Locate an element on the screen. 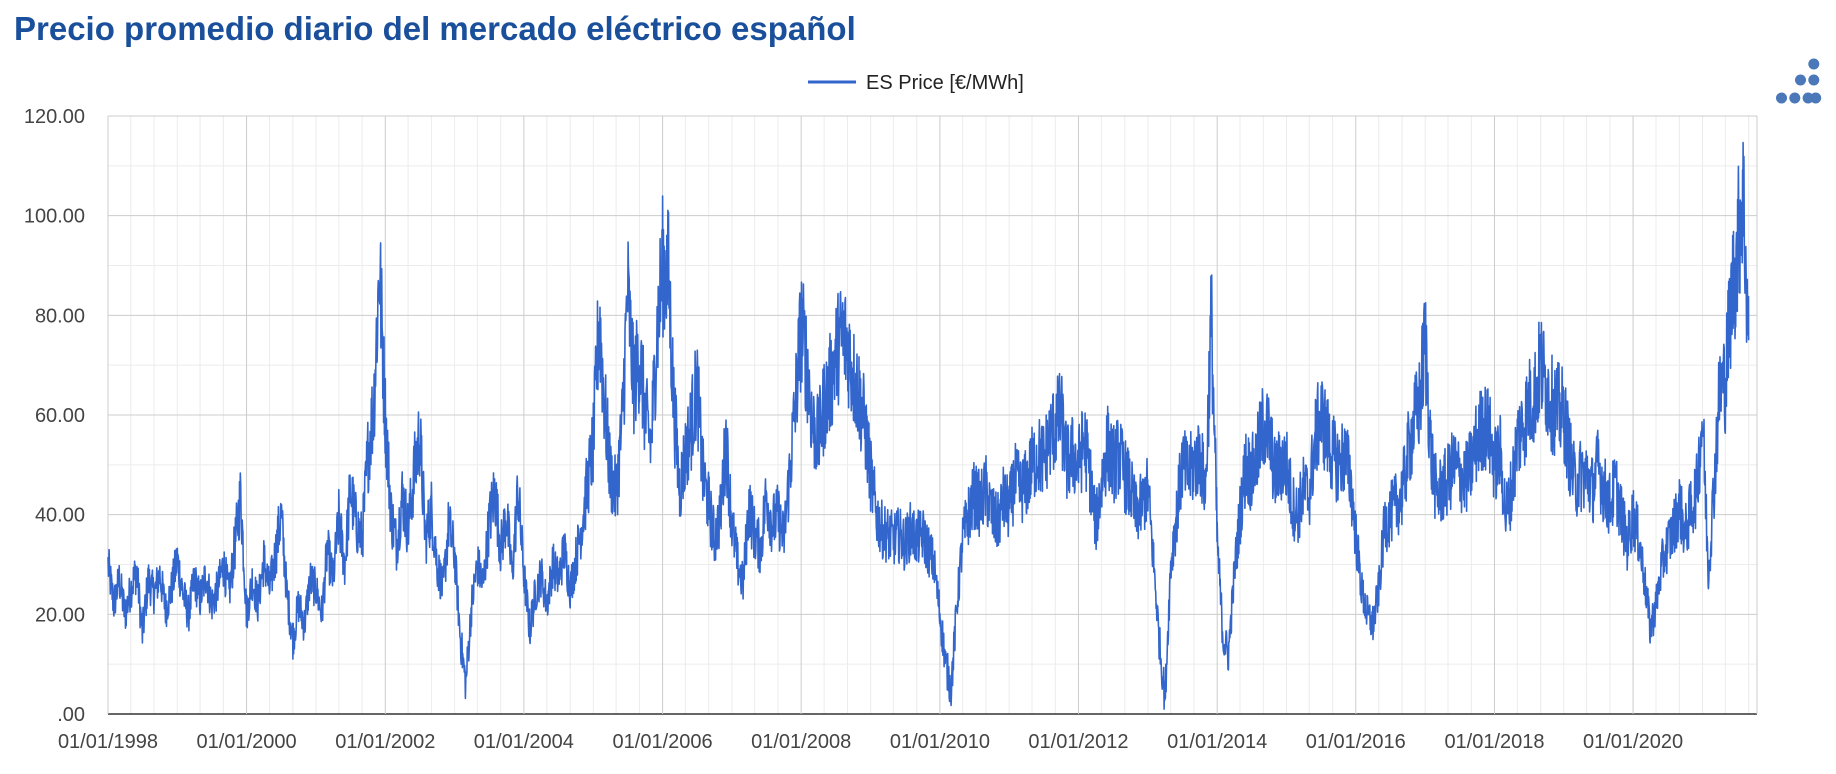  y-tick-label: 80.00 is located at coordinates (60, 316).